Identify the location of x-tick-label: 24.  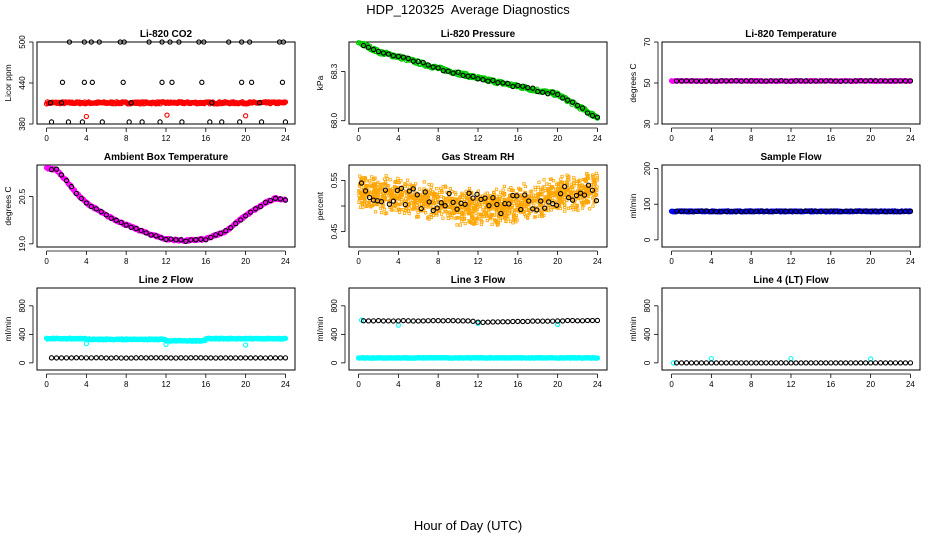
(910, 384).